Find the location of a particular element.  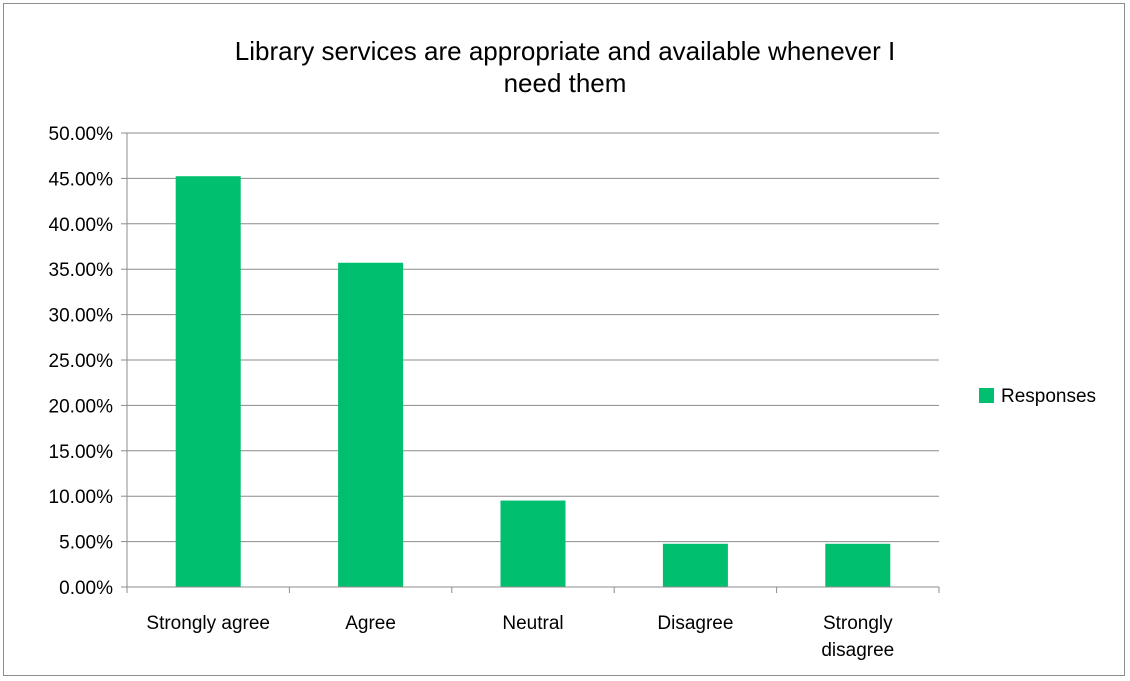

y-tick-label: 25.00% is located at coordinates (81, 361).